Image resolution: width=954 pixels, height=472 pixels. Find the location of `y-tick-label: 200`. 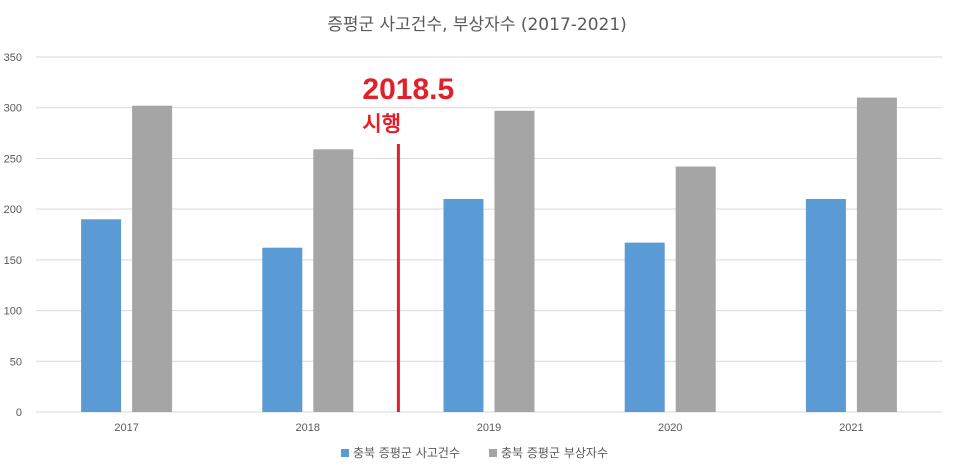

y-tick-label: 200 is located at coordinates (13, 210).